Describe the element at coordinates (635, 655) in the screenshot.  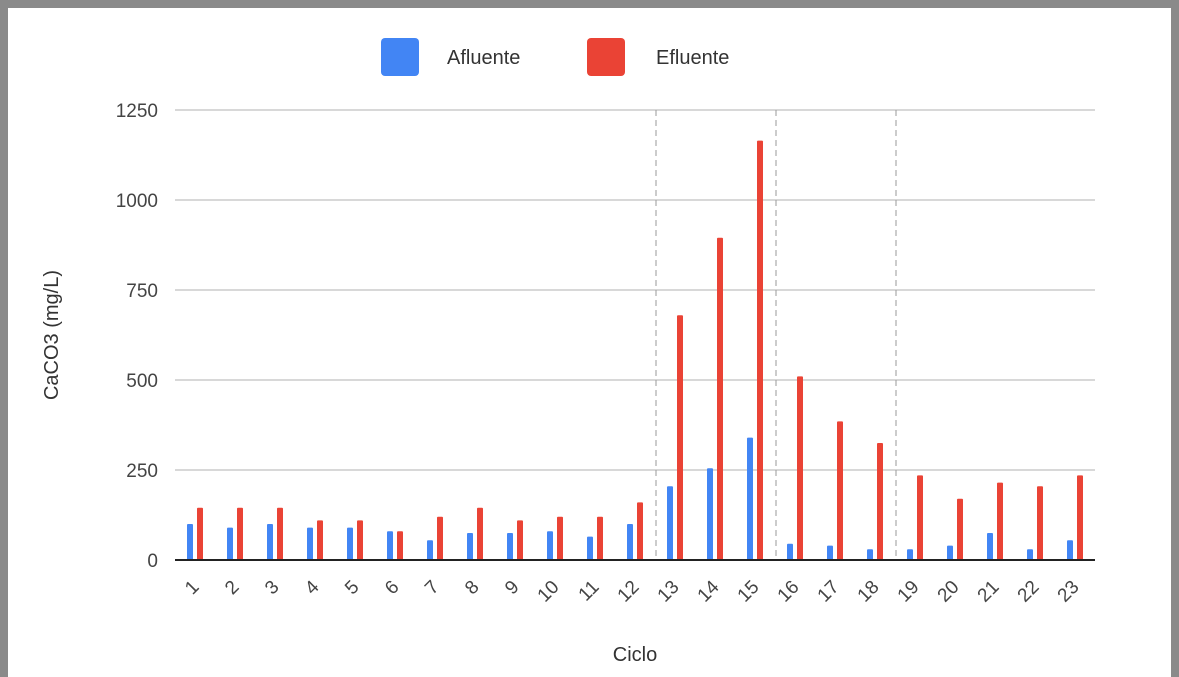
I see `x-axis-title: Ciclo` at that location.